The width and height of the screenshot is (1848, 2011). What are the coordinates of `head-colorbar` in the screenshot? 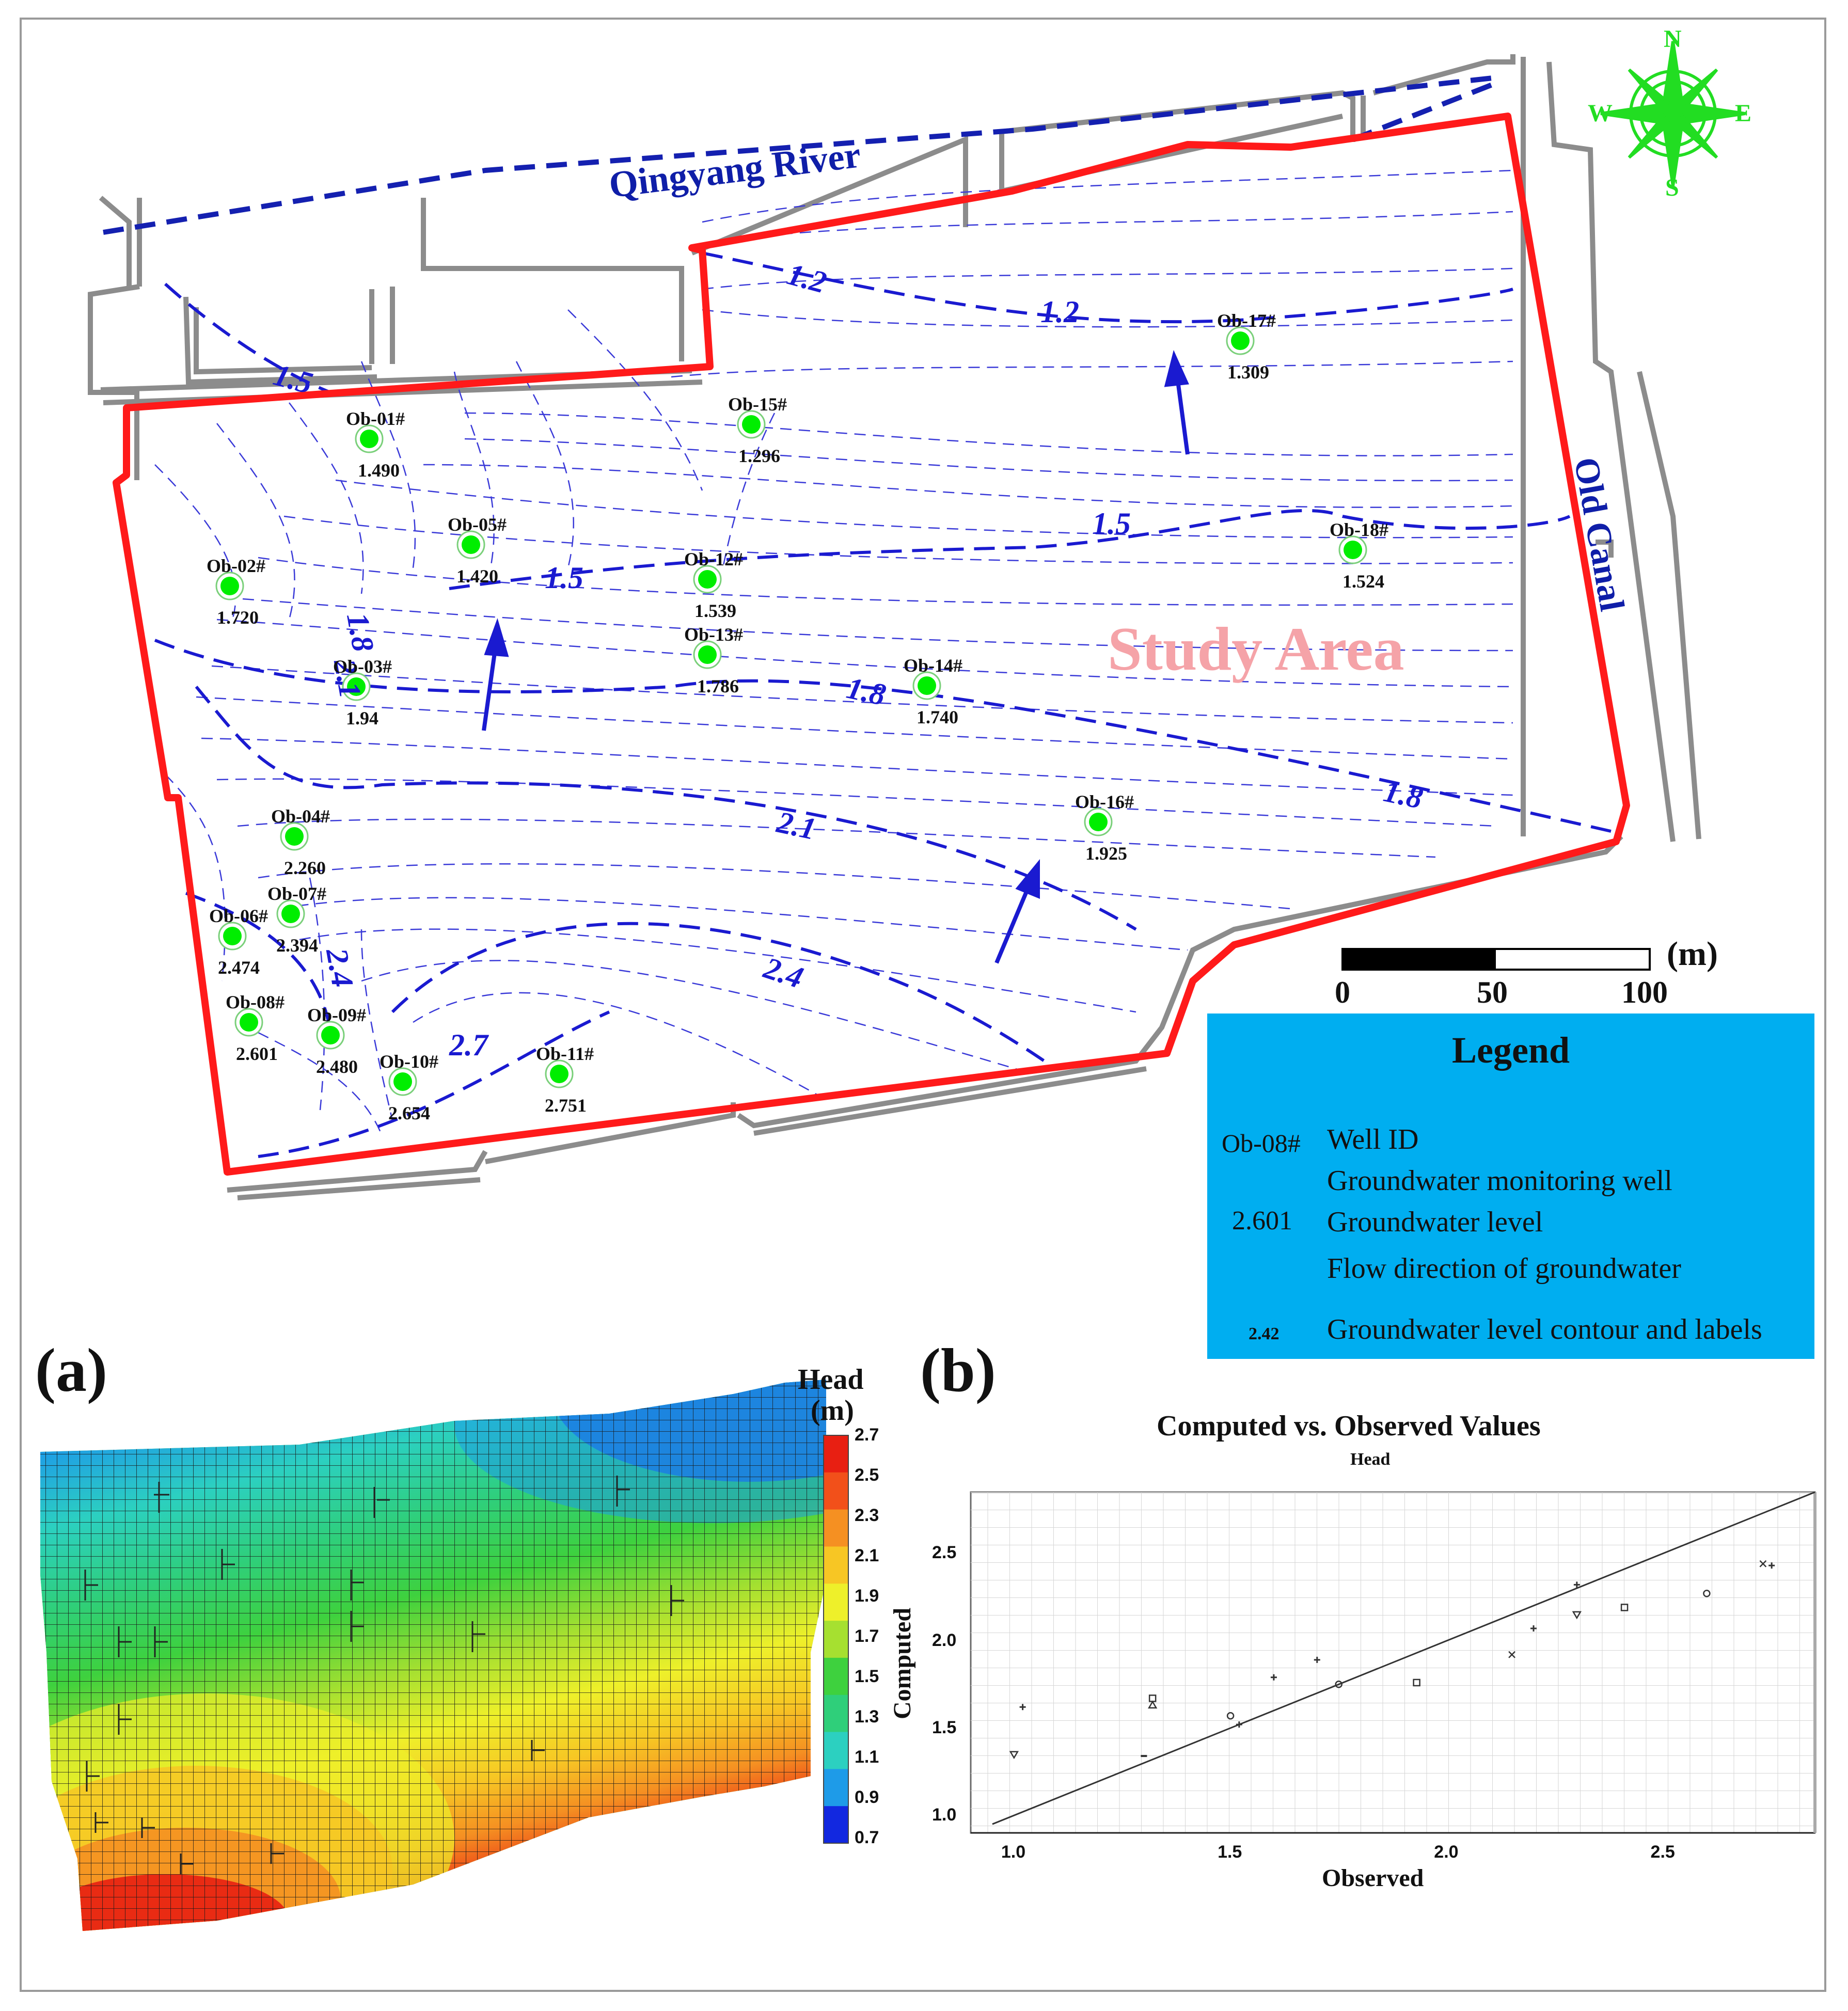 It's located at (836, 1639).